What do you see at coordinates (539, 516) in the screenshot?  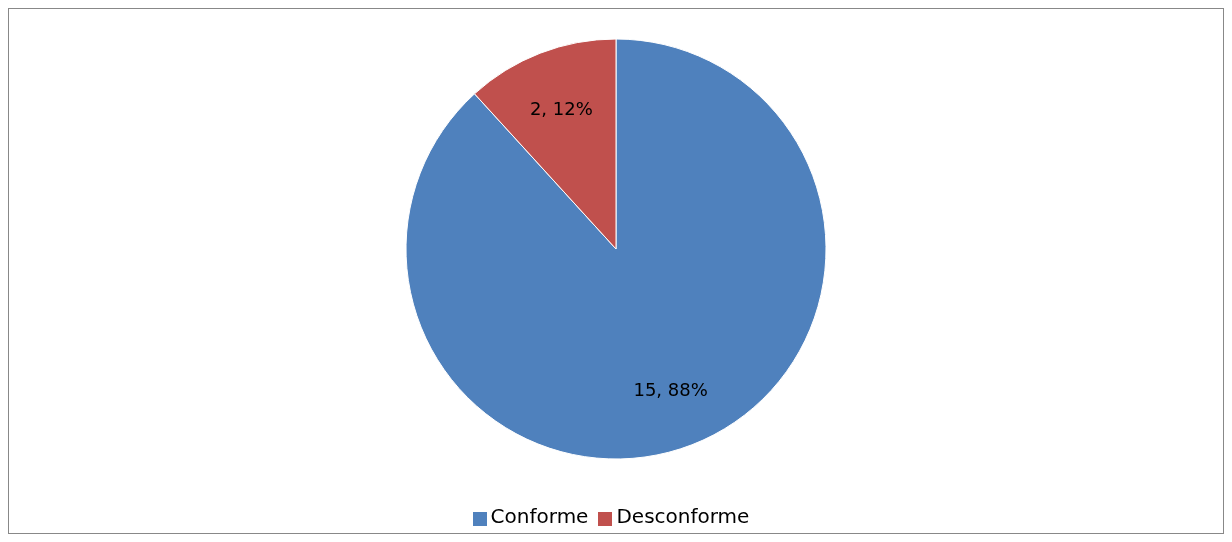 I see `legend-label: Conforme` at bounding box center [539, 516].